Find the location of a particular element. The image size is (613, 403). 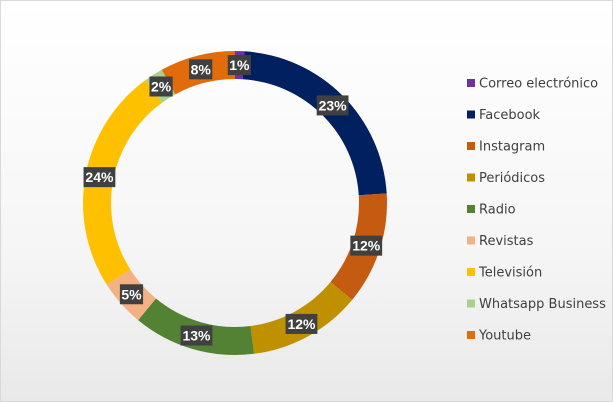

data-label-text: 2% is located at coordinates (161, 86).